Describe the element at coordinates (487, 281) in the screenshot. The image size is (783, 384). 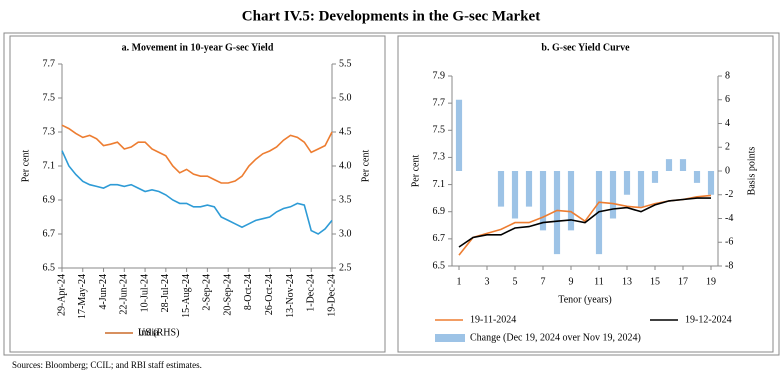
I see `x-tick-label: 3` at that location.